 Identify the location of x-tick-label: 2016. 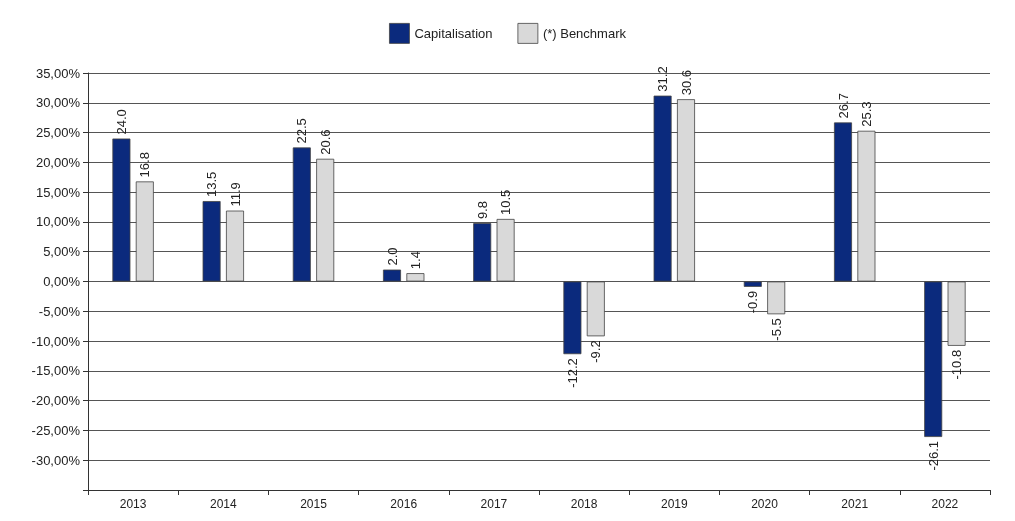
(404, 504).